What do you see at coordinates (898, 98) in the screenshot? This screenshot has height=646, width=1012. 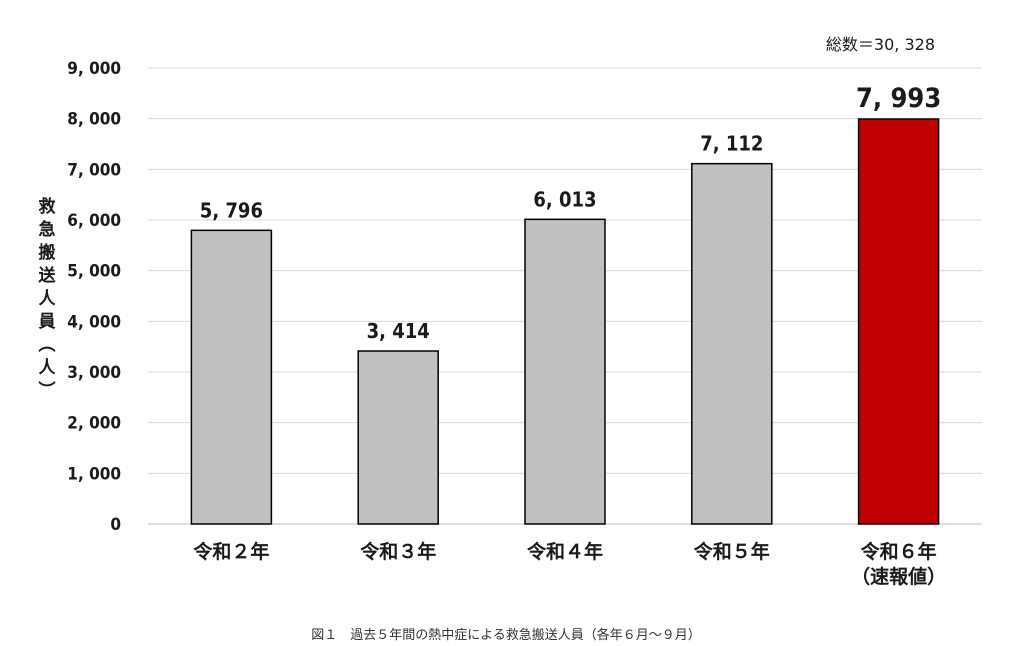 I see `data-label: 7, 993` at bounding box center [898, 98].